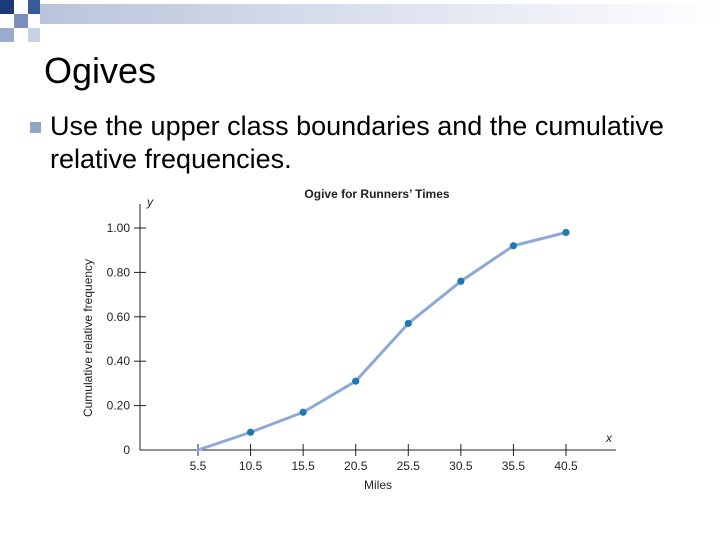 The image size is (720, 540). What do you see at coordinates (198, 466) in the screenshot?
I see `x-tick-label: 5.5` at bounding box center [198, 466].